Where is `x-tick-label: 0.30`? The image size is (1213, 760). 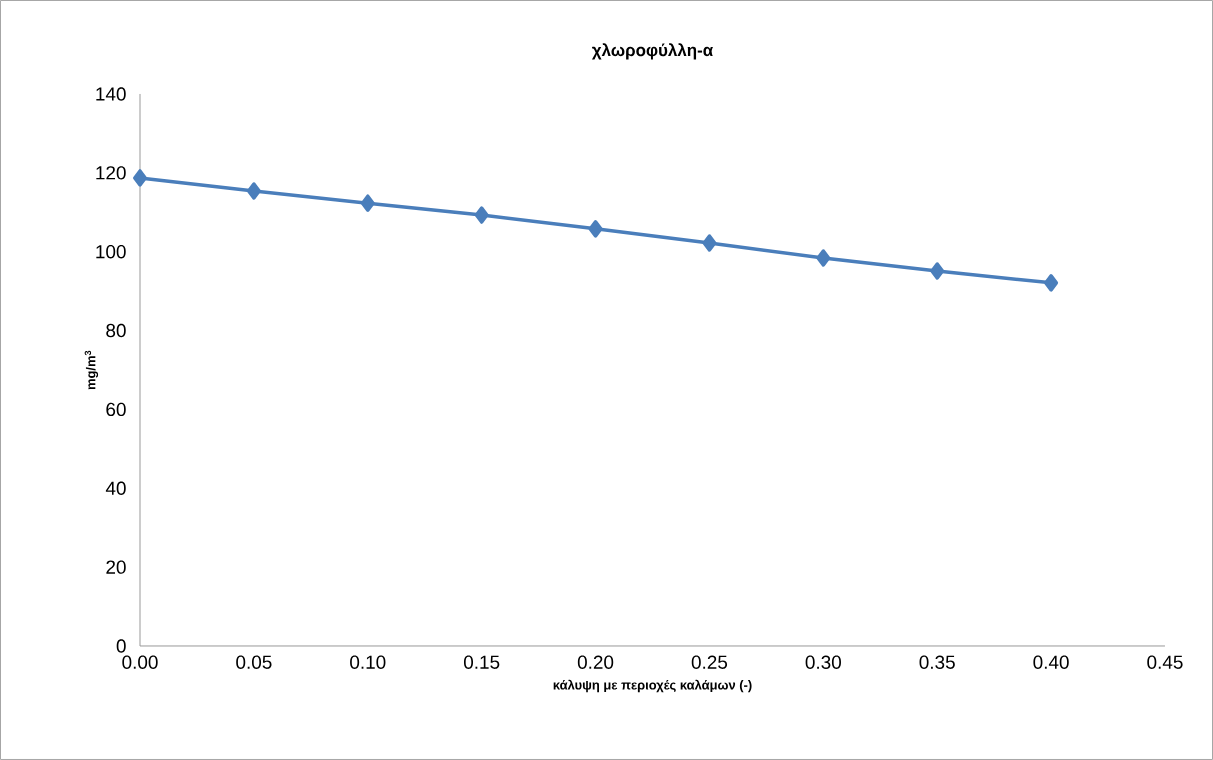 x-tick-label: 0.30 is located at coordinates (823, 662).